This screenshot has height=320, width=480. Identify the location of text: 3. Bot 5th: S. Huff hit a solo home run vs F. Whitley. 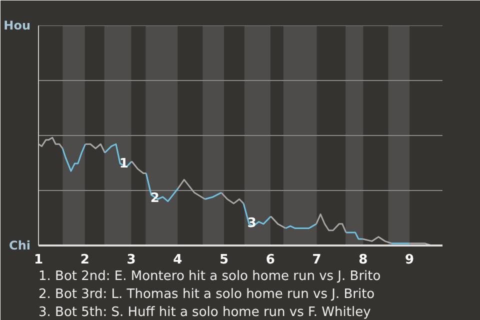
(205, 312).